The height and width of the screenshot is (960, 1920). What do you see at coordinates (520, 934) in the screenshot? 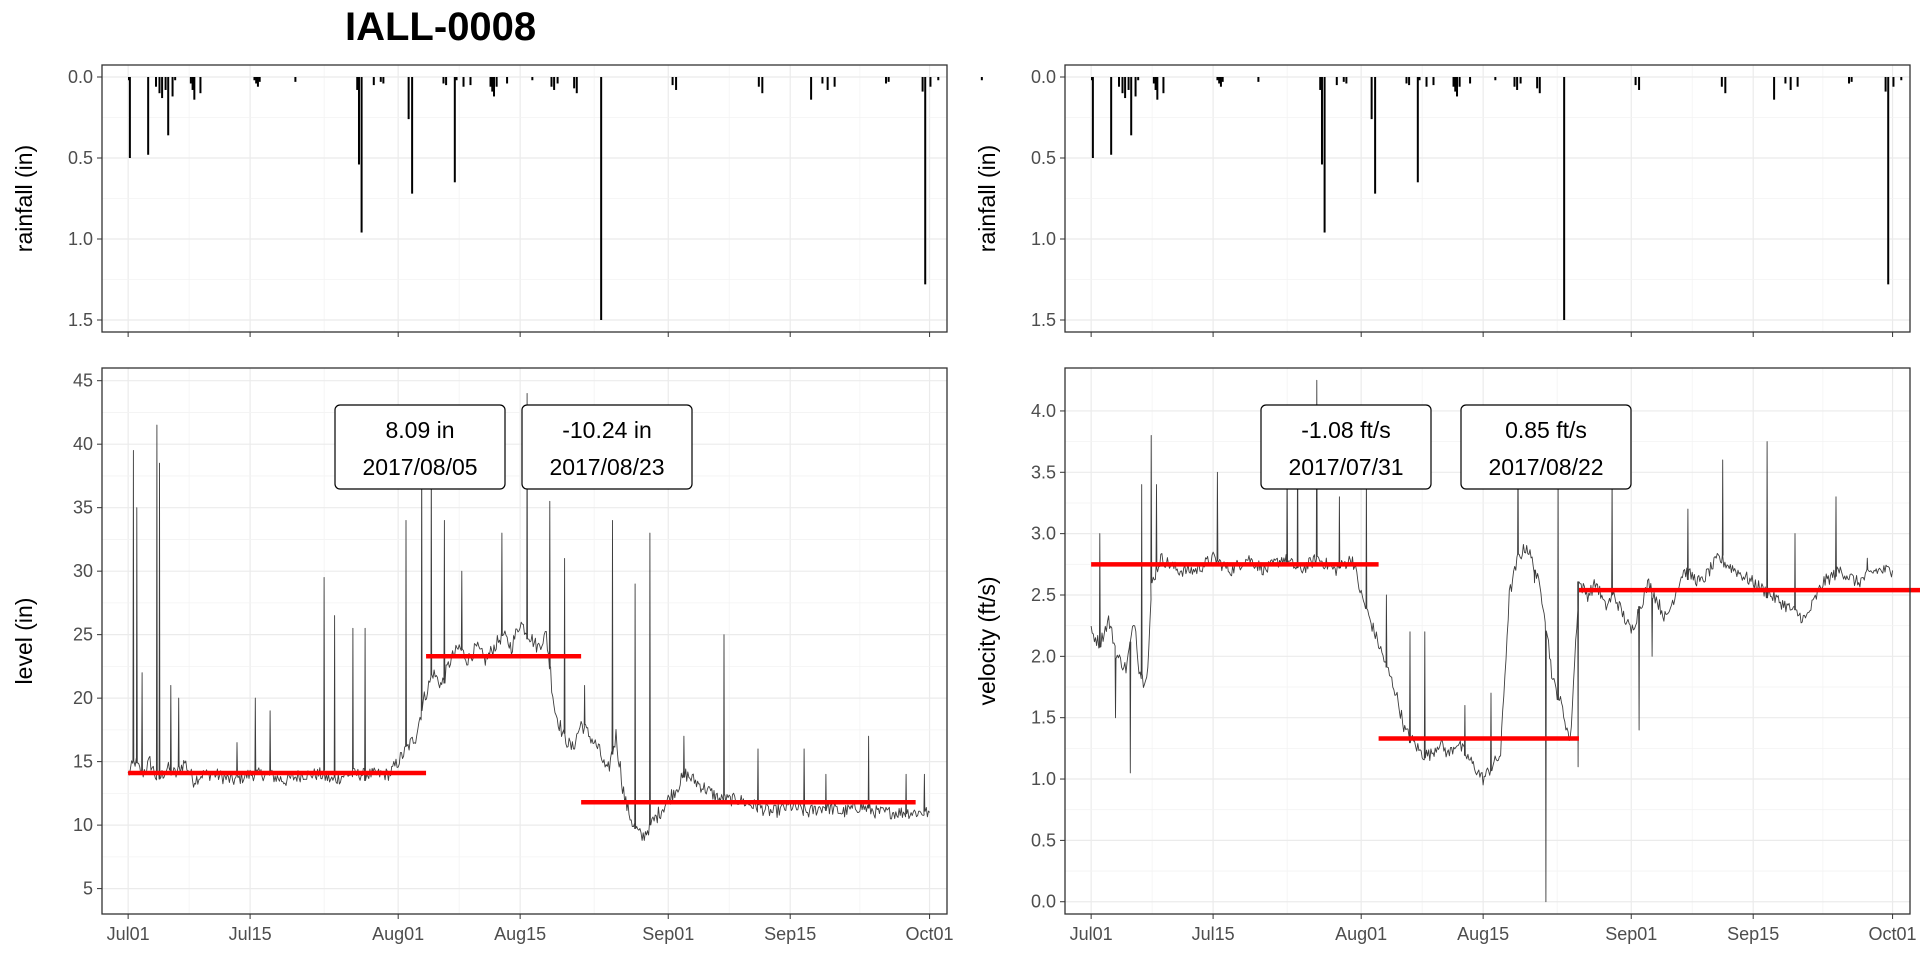
I see `x-tick-label: Aug15` at bounding box center [520, 934].